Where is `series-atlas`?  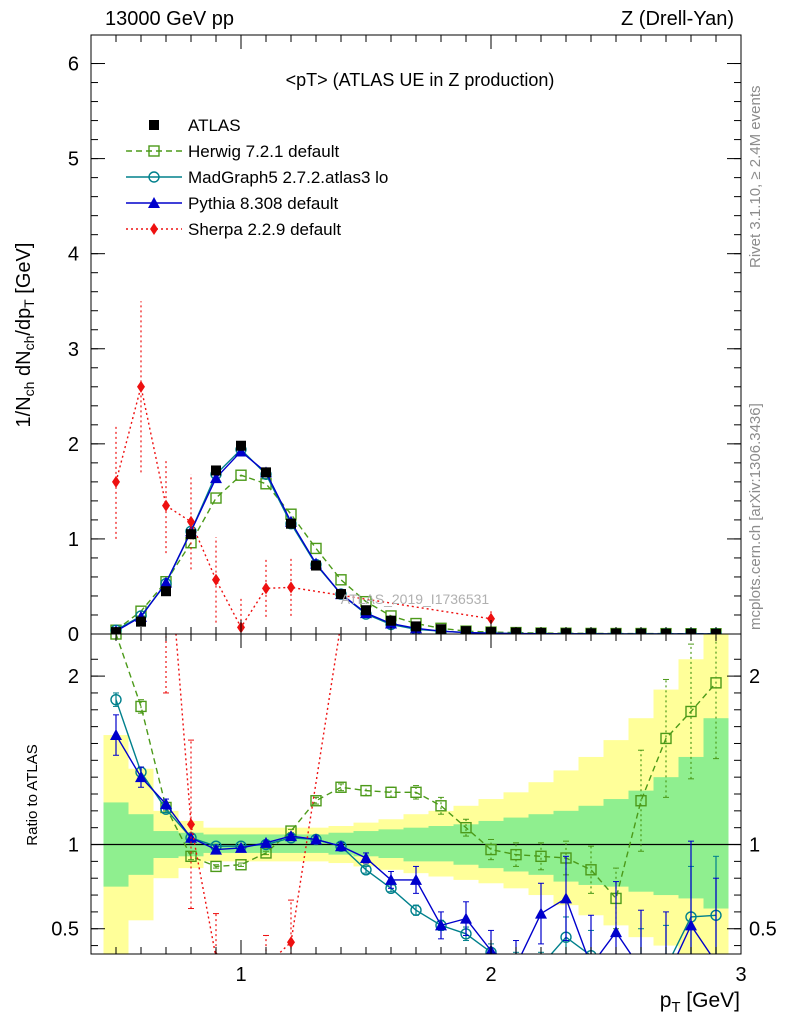
series-atlas is located at coordinates (416, 537).